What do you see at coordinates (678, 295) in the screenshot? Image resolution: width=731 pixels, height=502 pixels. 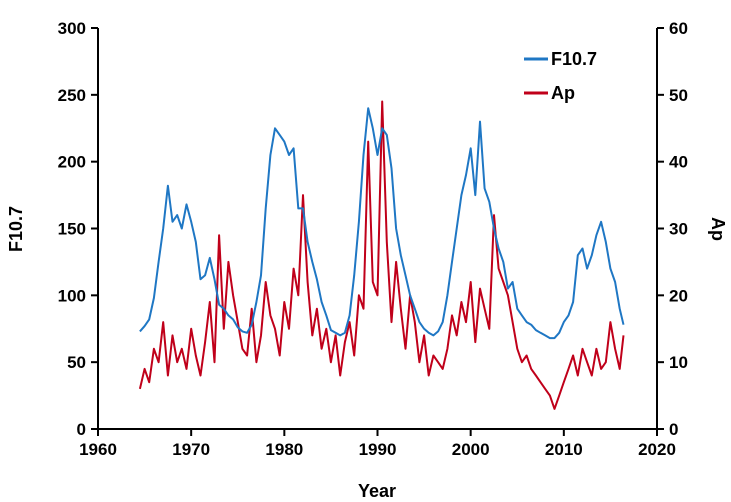 I see `y-right-tick-label: 20` at bounding box center [678, 295].